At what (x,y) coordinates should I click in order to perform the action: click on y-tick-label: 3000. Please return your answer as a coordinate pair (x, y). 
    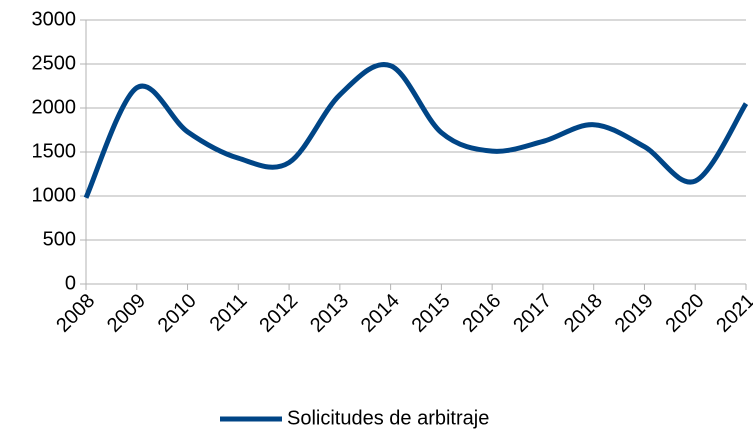
    Looking at the image, I should click on (54, 19).